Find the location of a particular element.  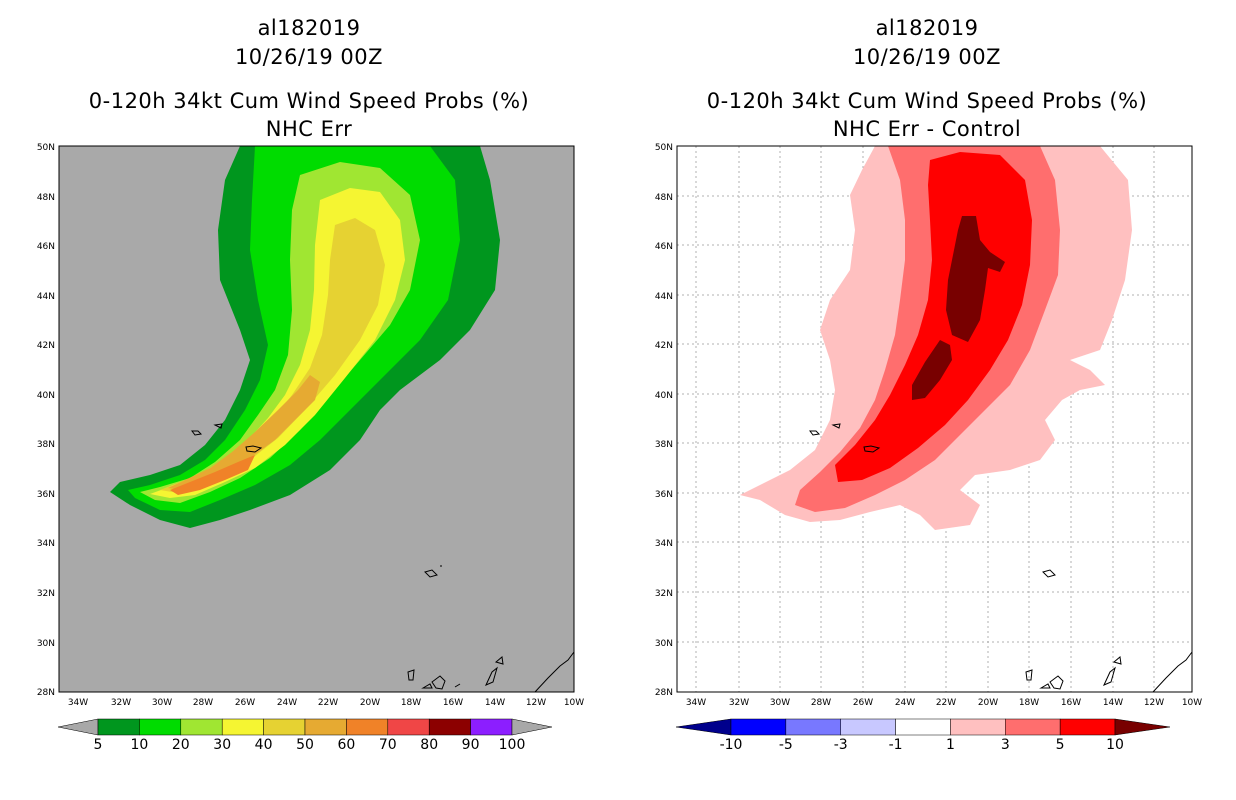

left-lat-label: 42N is located at coordinates (46, 346).